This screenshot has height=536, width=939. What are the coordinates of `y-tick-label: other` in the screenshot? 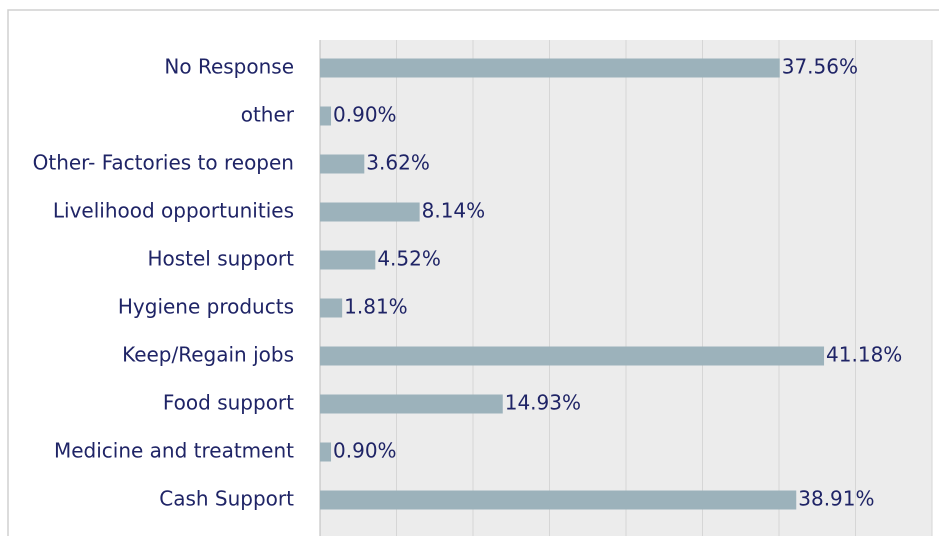 It's located at (268, 115).